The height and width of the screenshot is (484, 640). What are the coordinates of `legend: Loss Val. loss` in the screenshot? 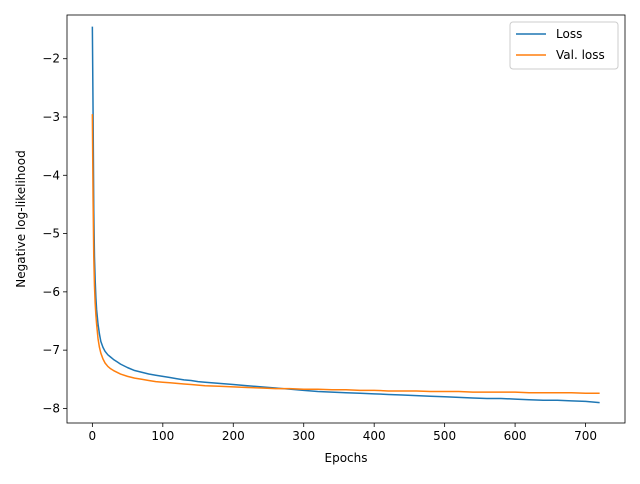 It's located at (564, 45).